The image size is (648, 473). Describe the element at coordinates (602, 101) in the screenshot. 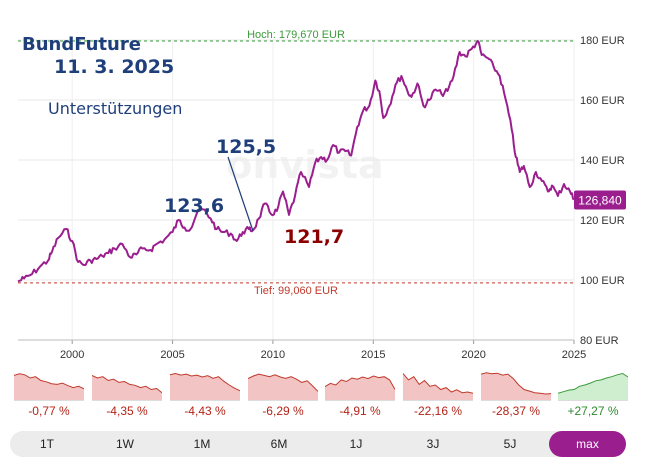

I see `y-tick-label: 160 EUR` at that location.